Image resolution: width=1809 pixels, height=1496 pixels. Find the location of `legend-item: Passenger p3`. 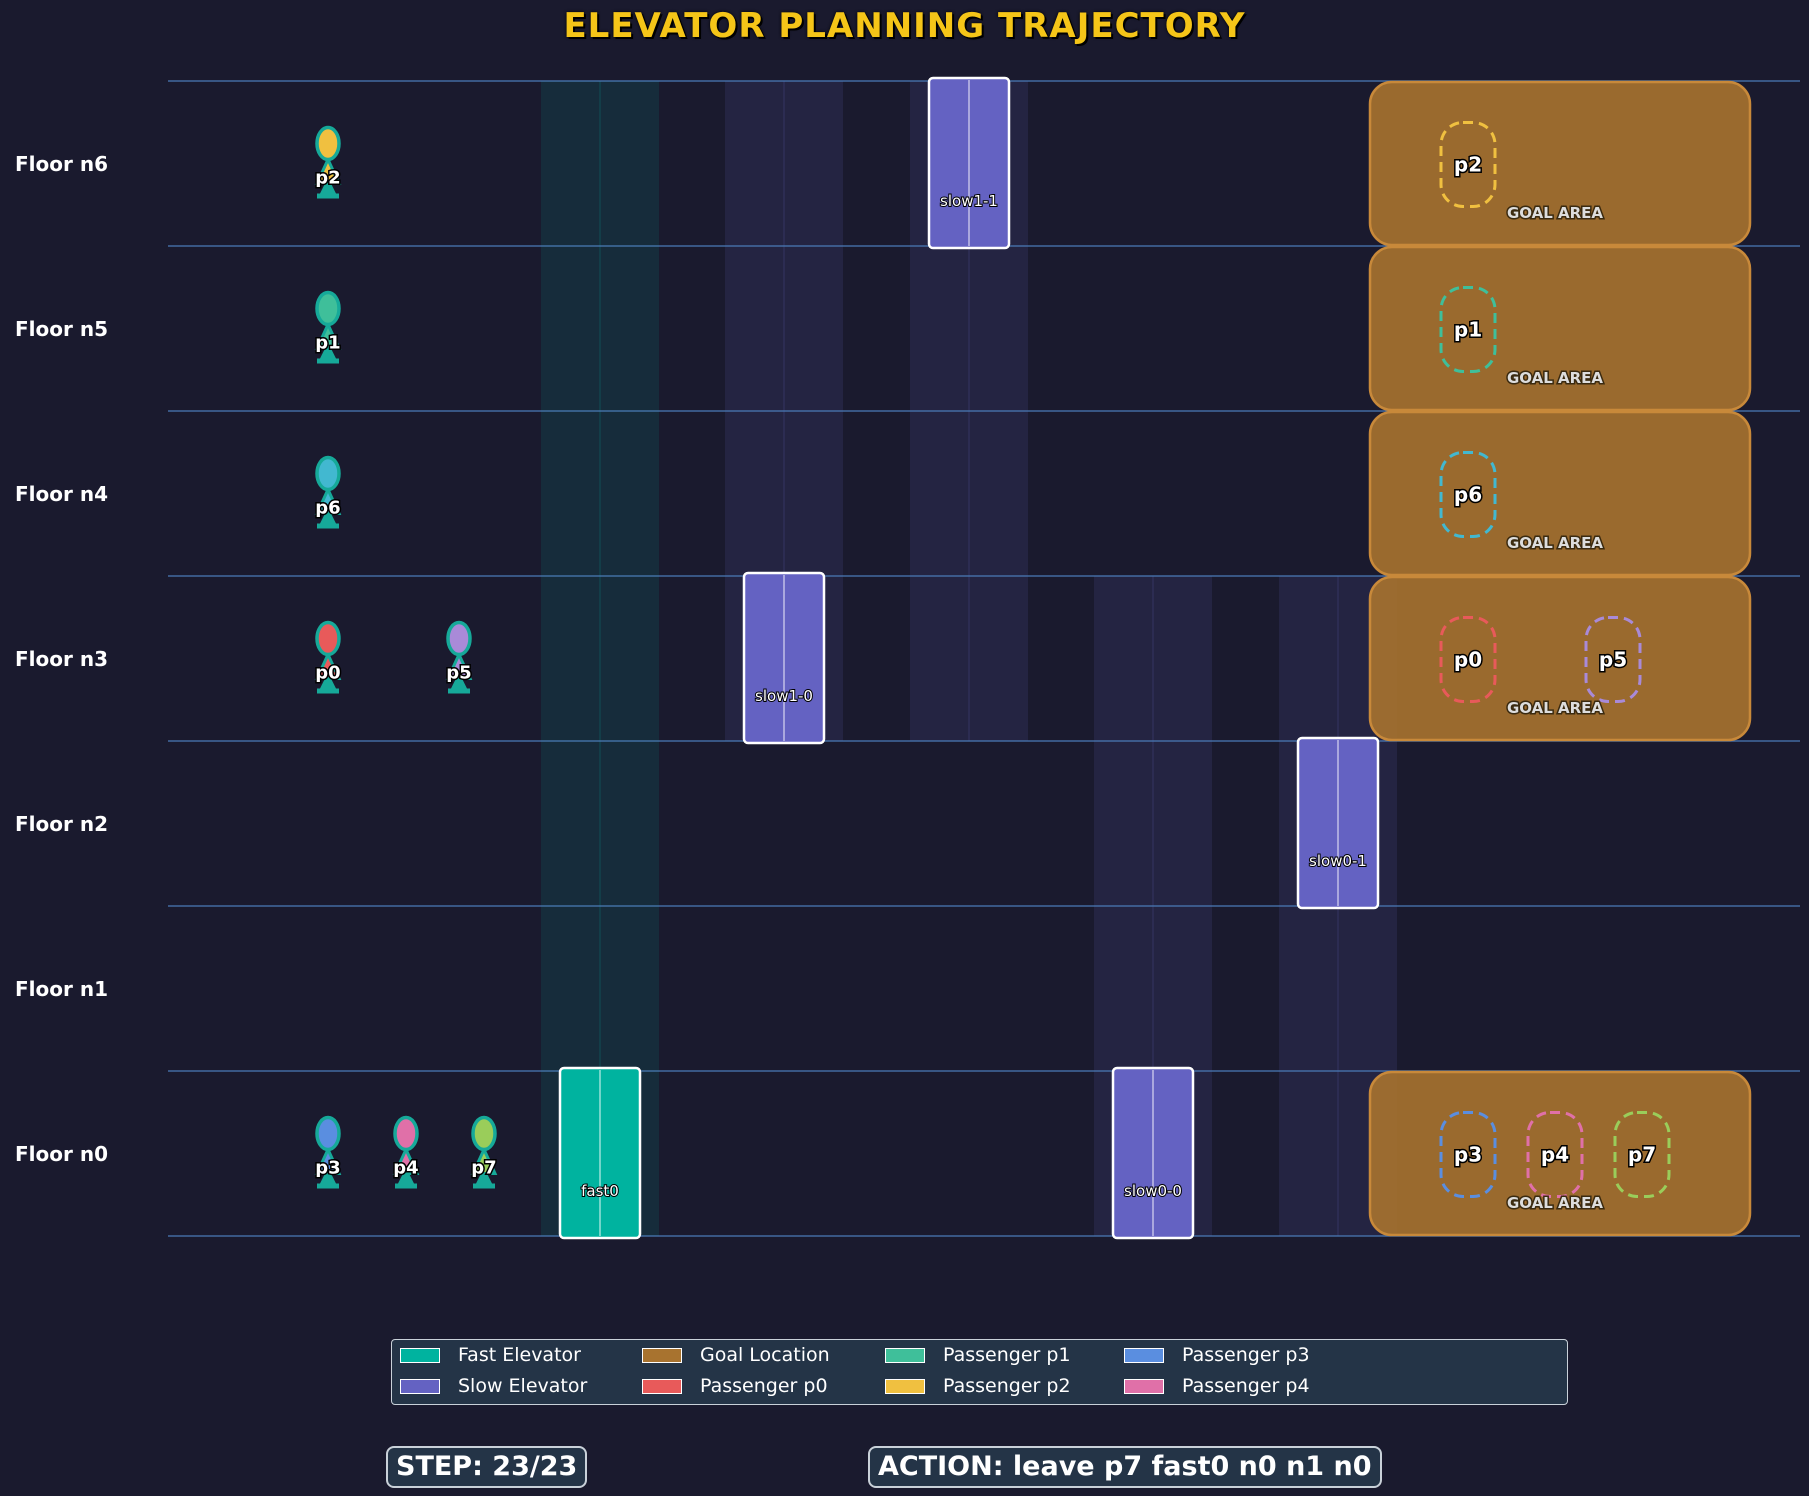

legend-item: Passenger p3 is located at coordinates (1217, 1355).